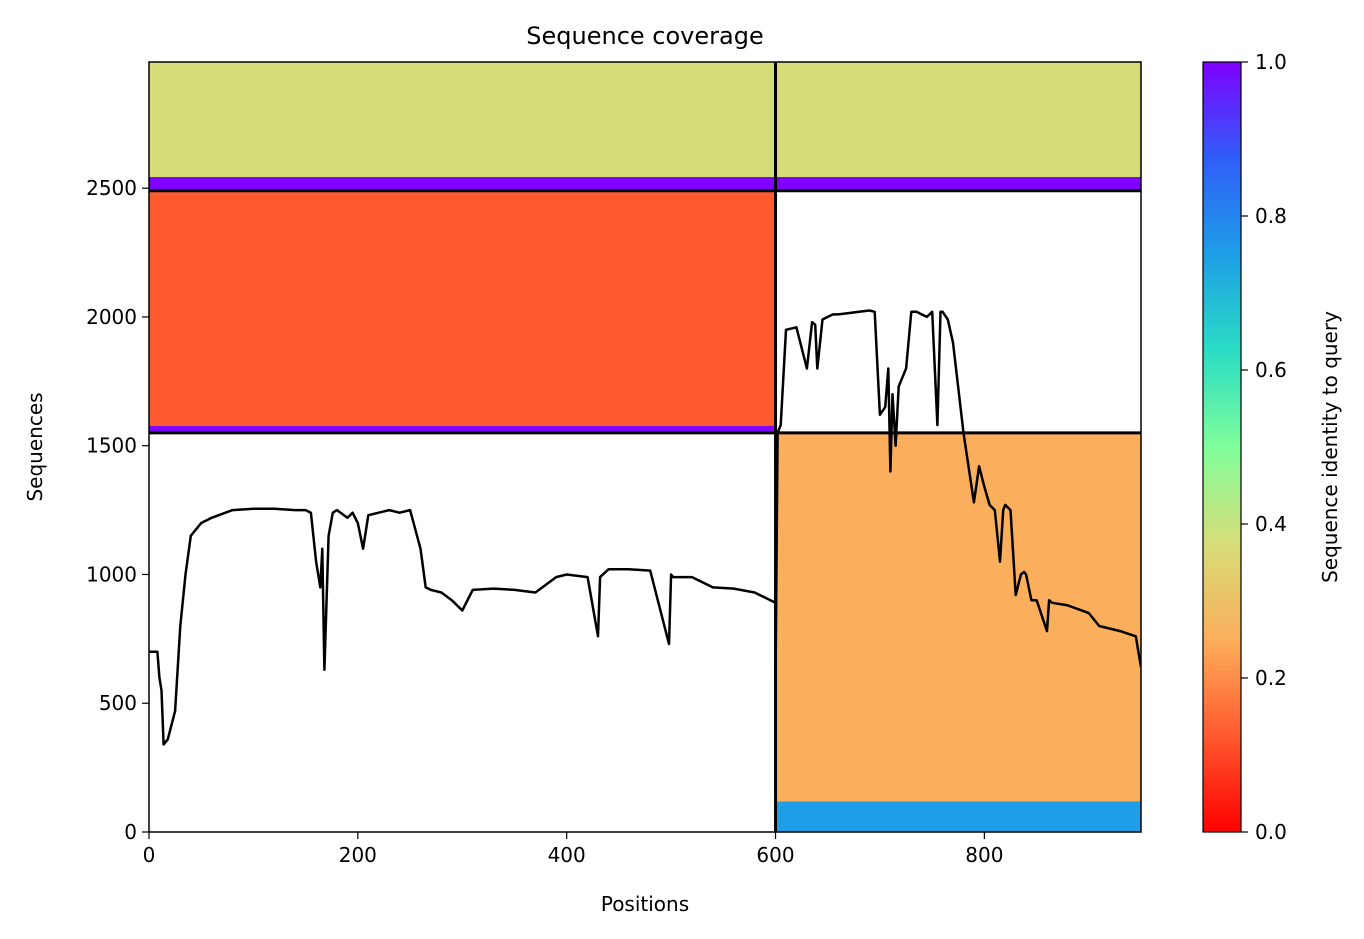 The height and width of the screenshot is (939, 1364). What do you see at coordinates (1264, 447) in the screenshot?
I see `colorbar-ticks: 0.0 0.2 0.4 0.6 0.8 1.0` at bounding box center [1264, 447].